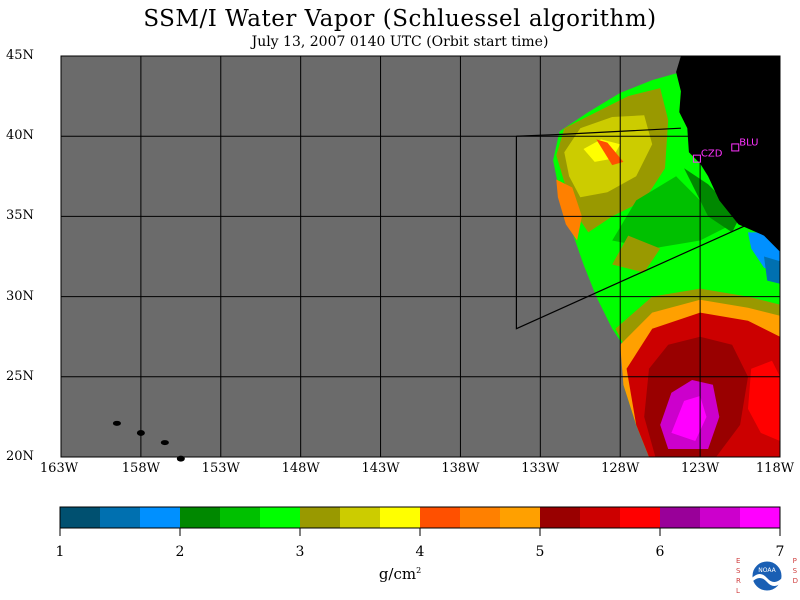  I want to click on colorbar-units: g/cm2, so click(400, 574).